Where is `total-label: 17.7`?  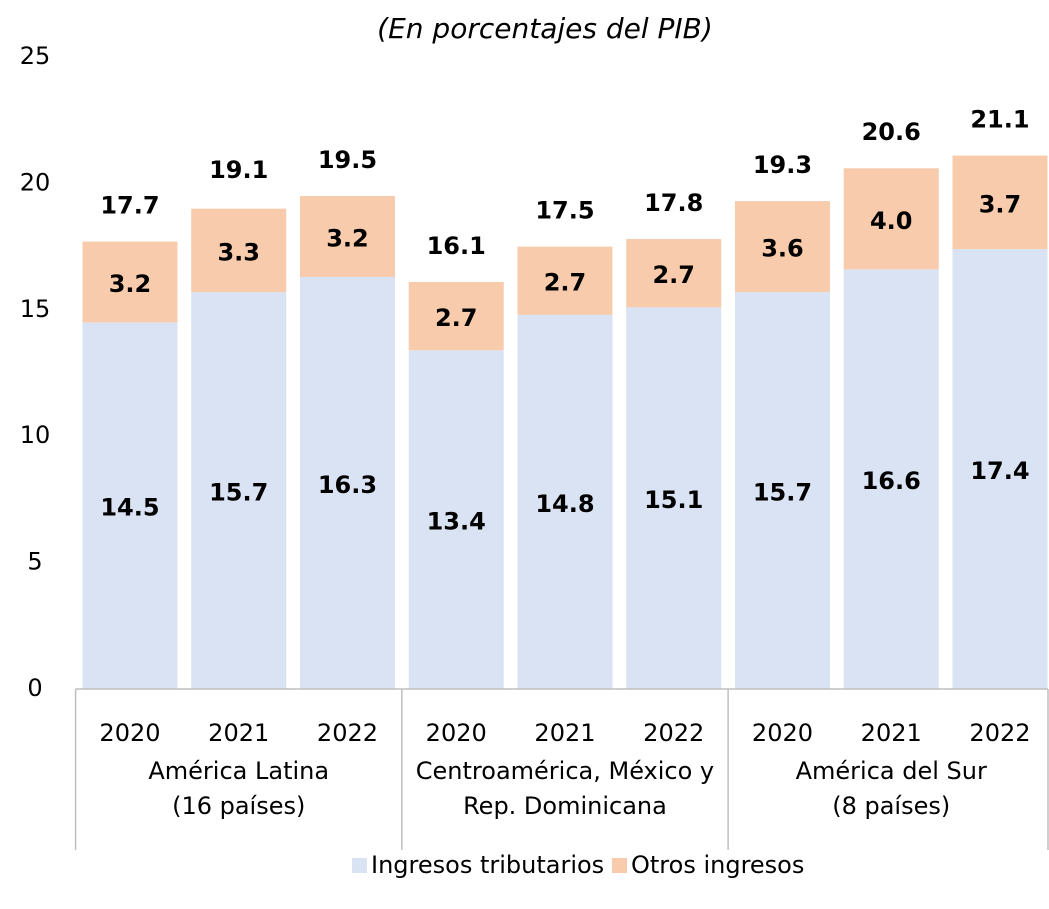 total-label: 17.7 is located at coordinates (129, 206).